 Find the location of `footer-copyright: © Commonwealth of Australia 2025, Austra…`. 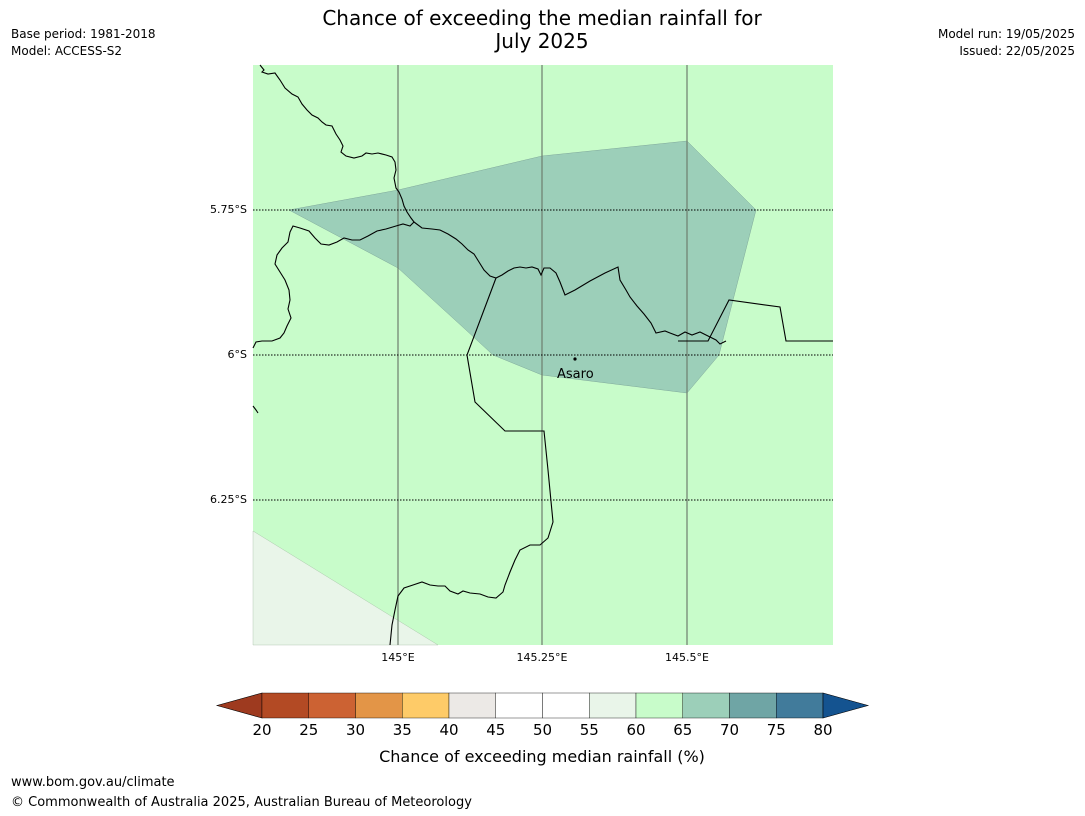

footer-copyright: © Commonwealth of Australia 2025, Austra… is located at coordinates (241, 802).